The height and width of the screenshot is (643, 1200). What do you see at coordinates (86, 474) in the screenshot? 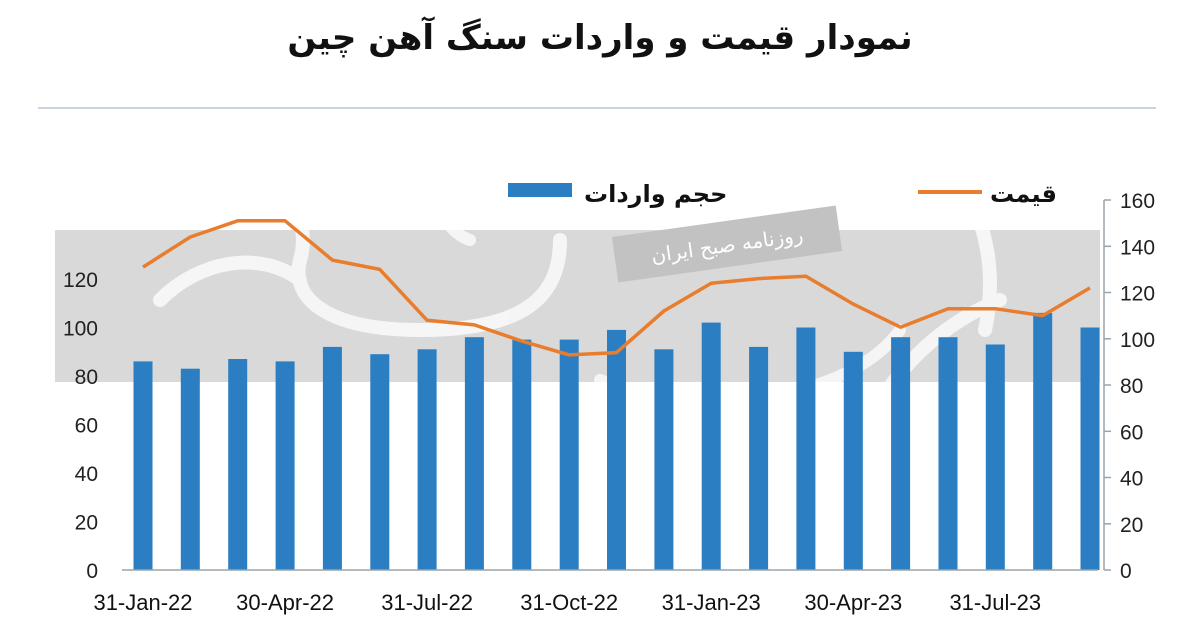
I see `left-tick-40: 40` at bounding box center [86, 474].